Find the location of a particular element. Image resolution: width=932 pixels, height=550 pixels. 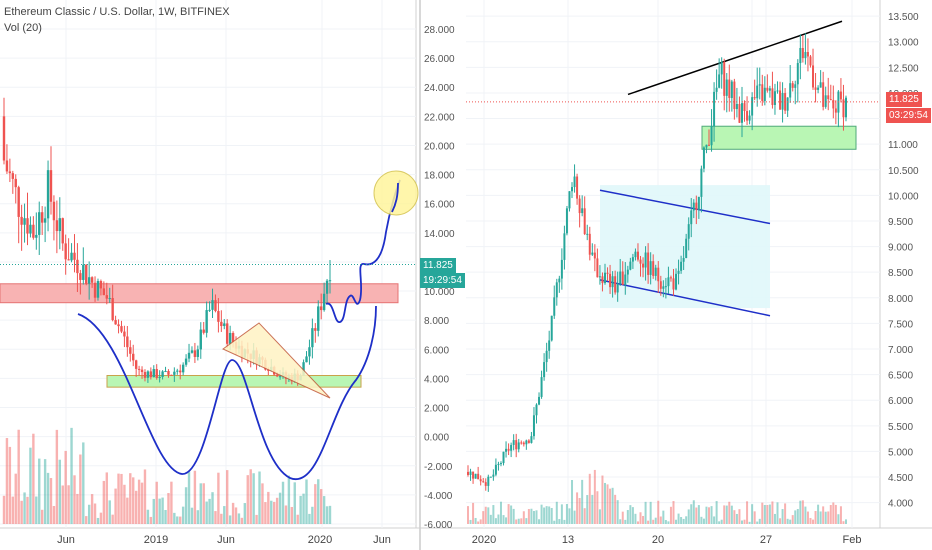

left-countdown-tag: 19:29:54 is located at coordinates (442, 280).